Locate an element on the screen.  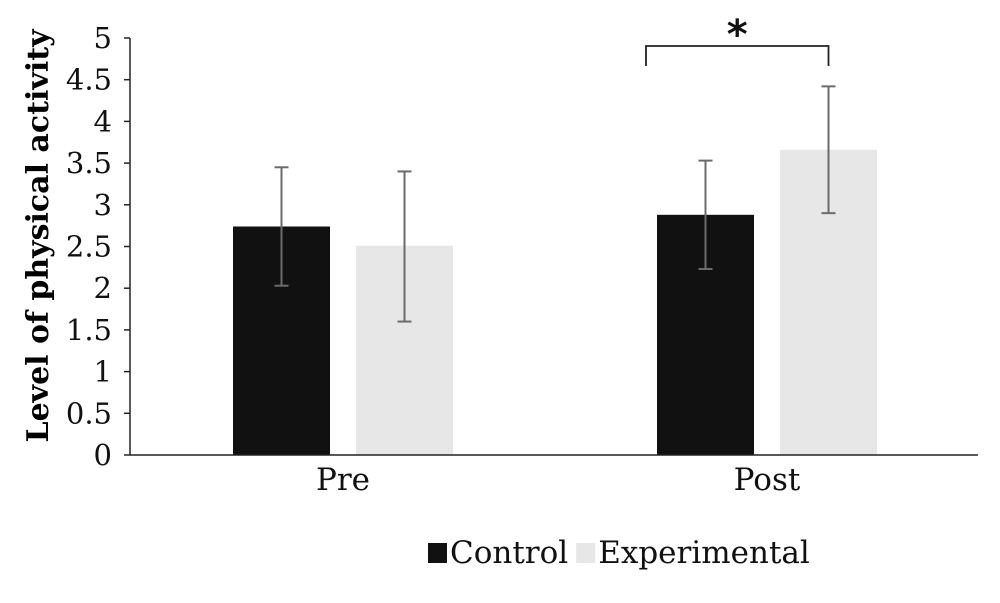
y-tick-label: 4 is located at coordinates (103, 121).